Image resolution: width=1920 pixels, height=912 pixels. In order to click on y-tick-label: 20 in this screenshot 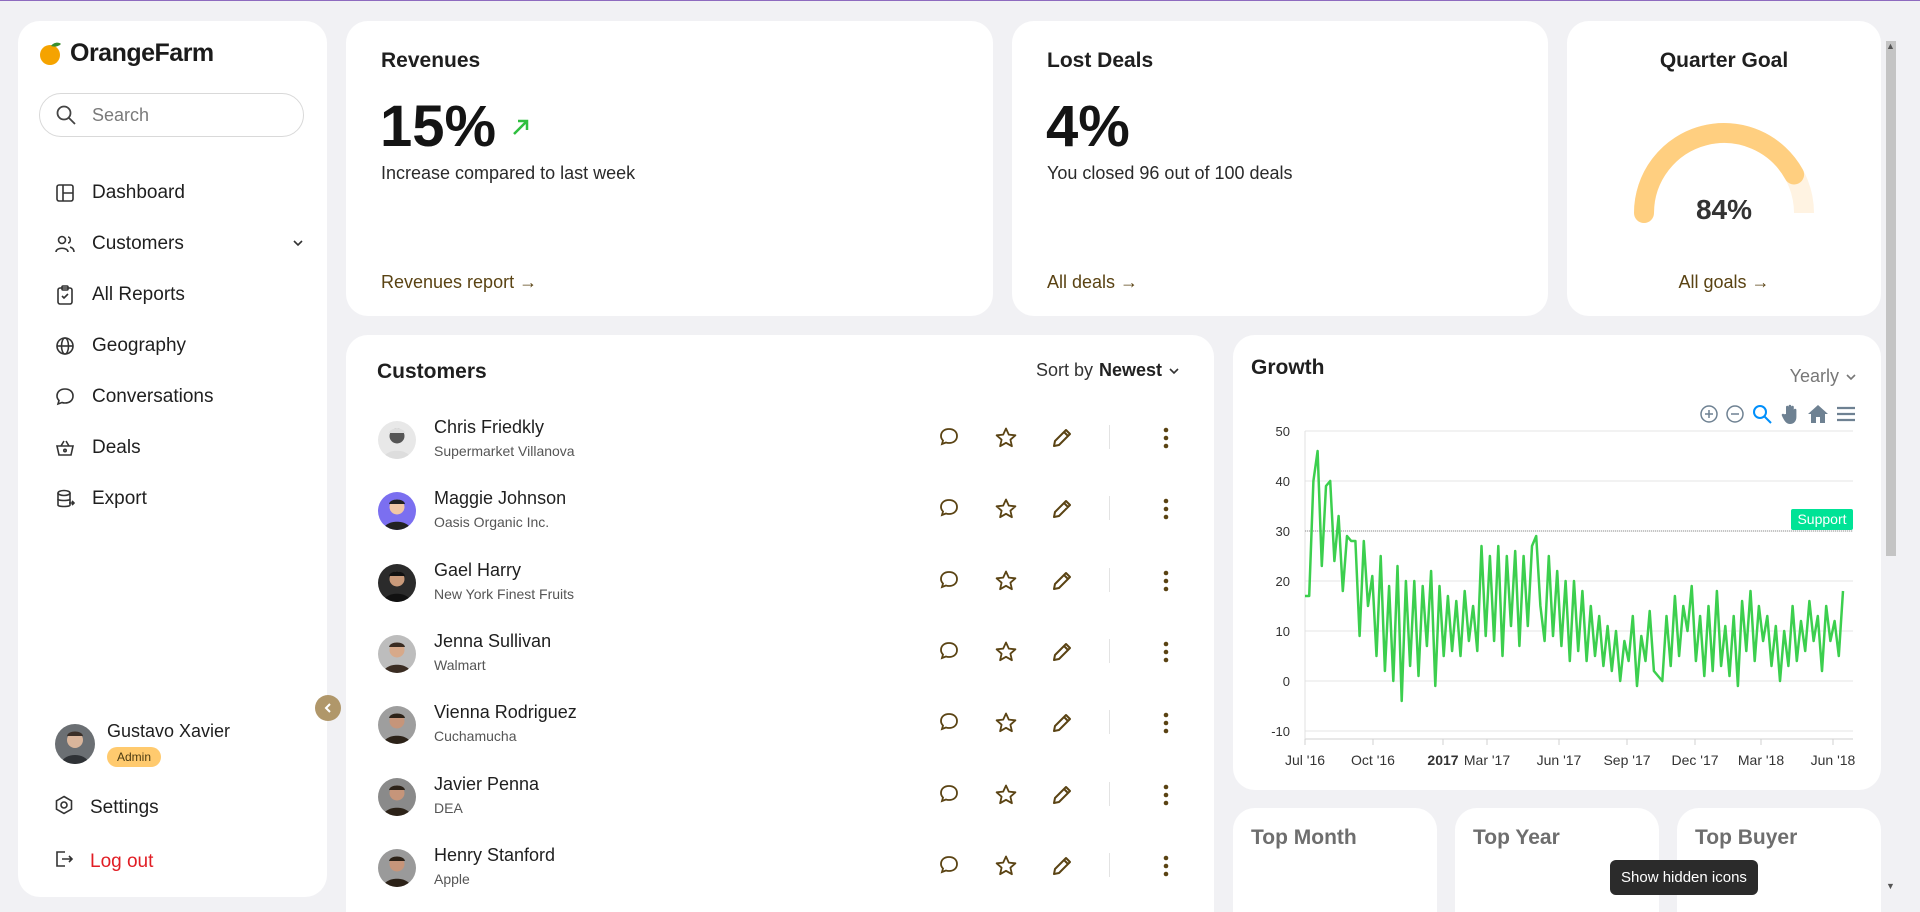, I will do `click(1283, 581)`.